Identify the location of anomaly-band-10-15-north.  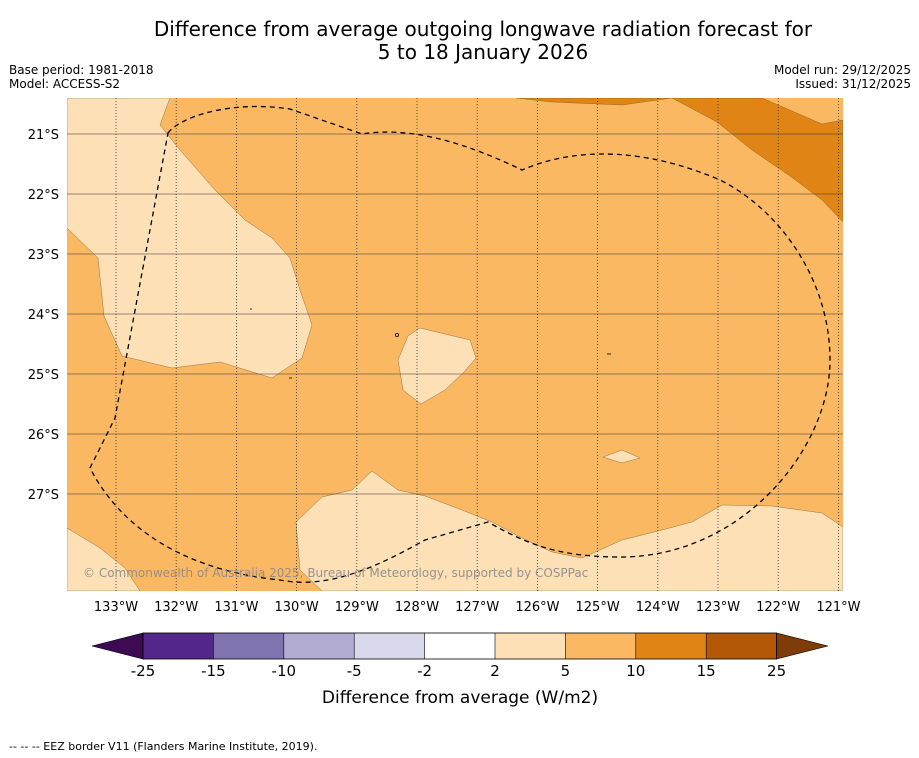
(594, 102).